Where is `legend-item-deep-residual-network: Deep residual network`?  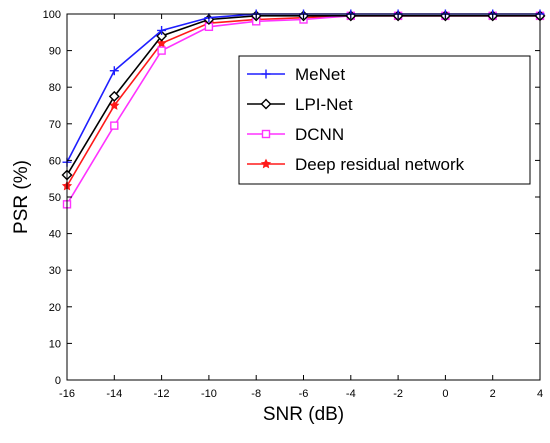 legend-item-deep-residual-network: Deep residual network is located at coordinates (356, 164).